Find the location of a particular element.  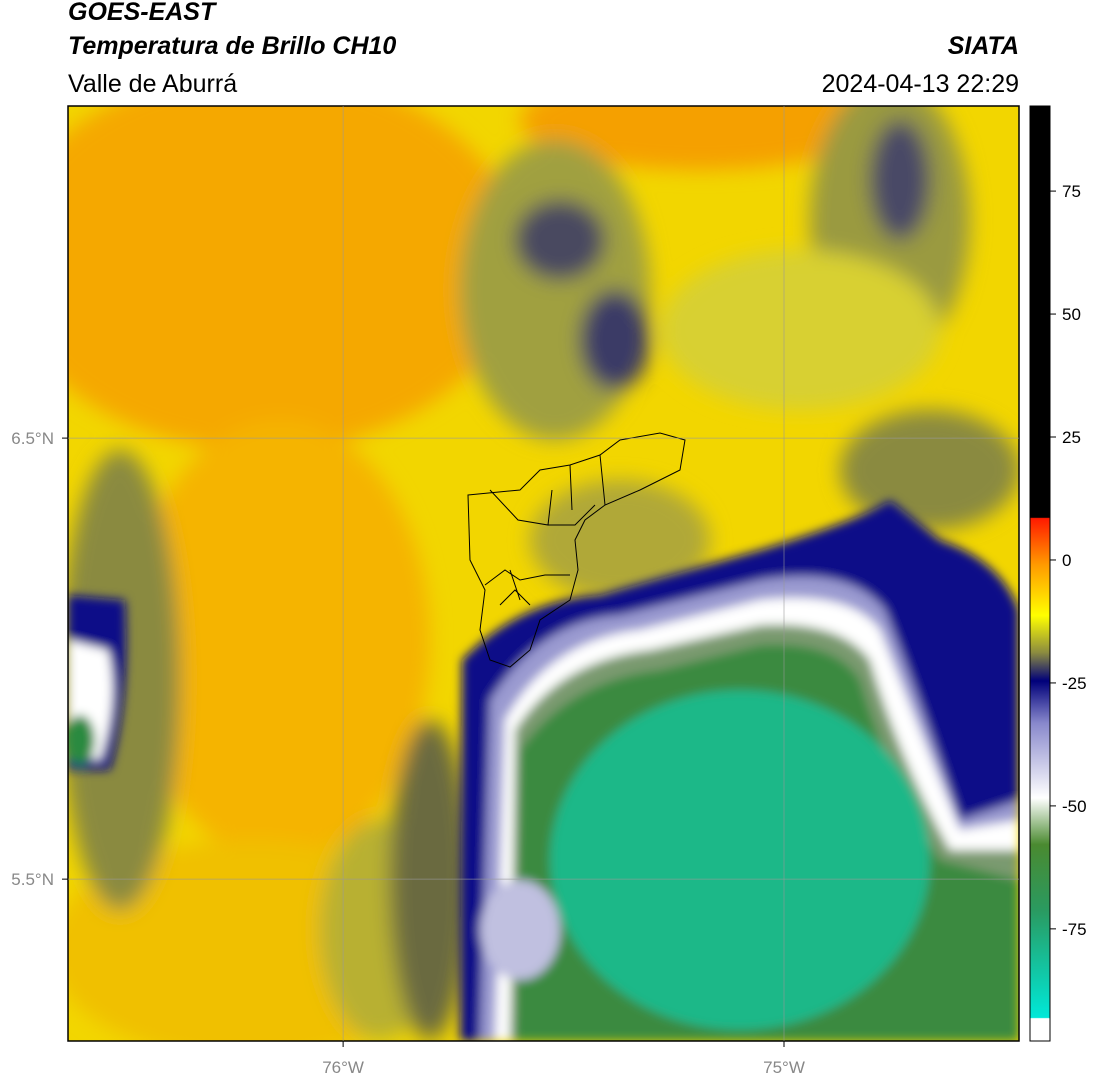

datetime: 2024-04-13 22:29 is located at coordinates (920, 84).